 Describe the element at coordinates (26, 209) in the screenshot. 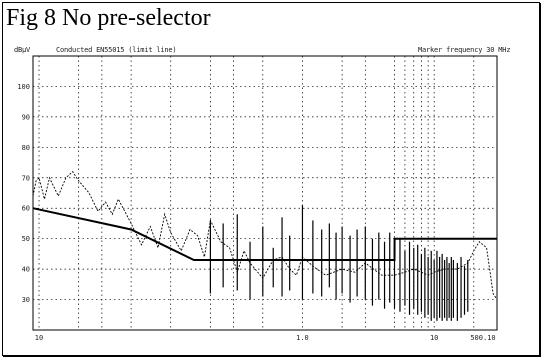

I see `y-tick-label: 60` at that location.